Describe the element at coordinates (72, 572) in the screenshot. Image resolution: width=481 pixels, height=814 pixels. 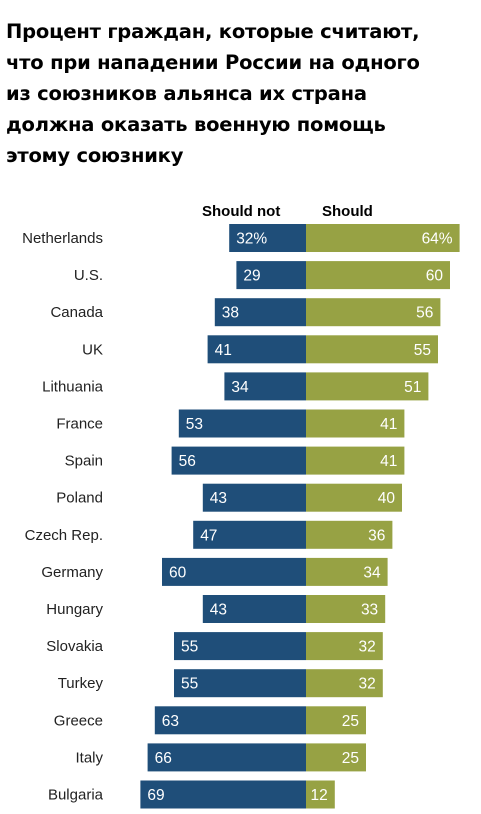
I see `country-label: Germany` at that location.